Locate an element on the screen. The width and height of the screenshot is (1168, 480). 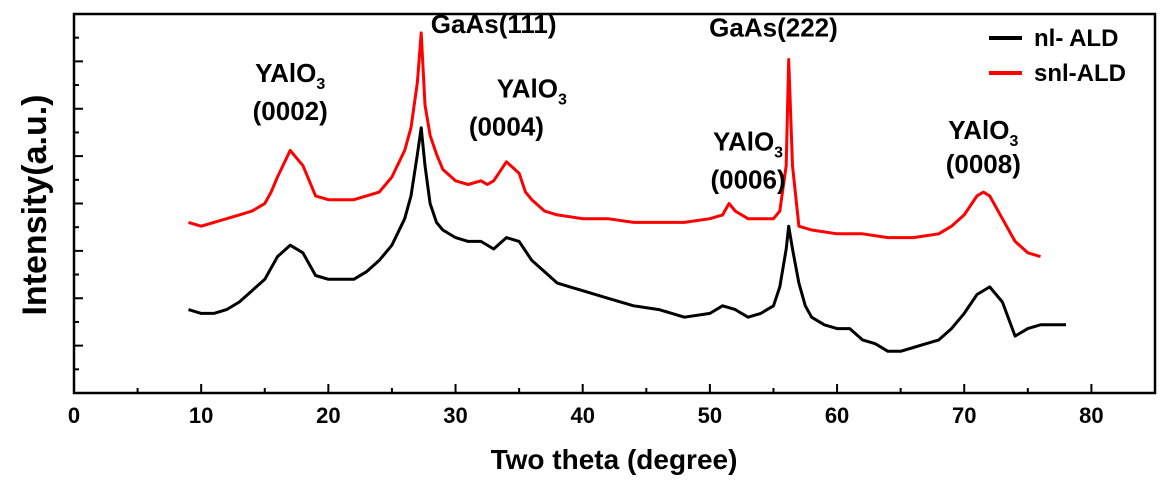
x-tick-label: 20 is located at coordinates (328, 415).